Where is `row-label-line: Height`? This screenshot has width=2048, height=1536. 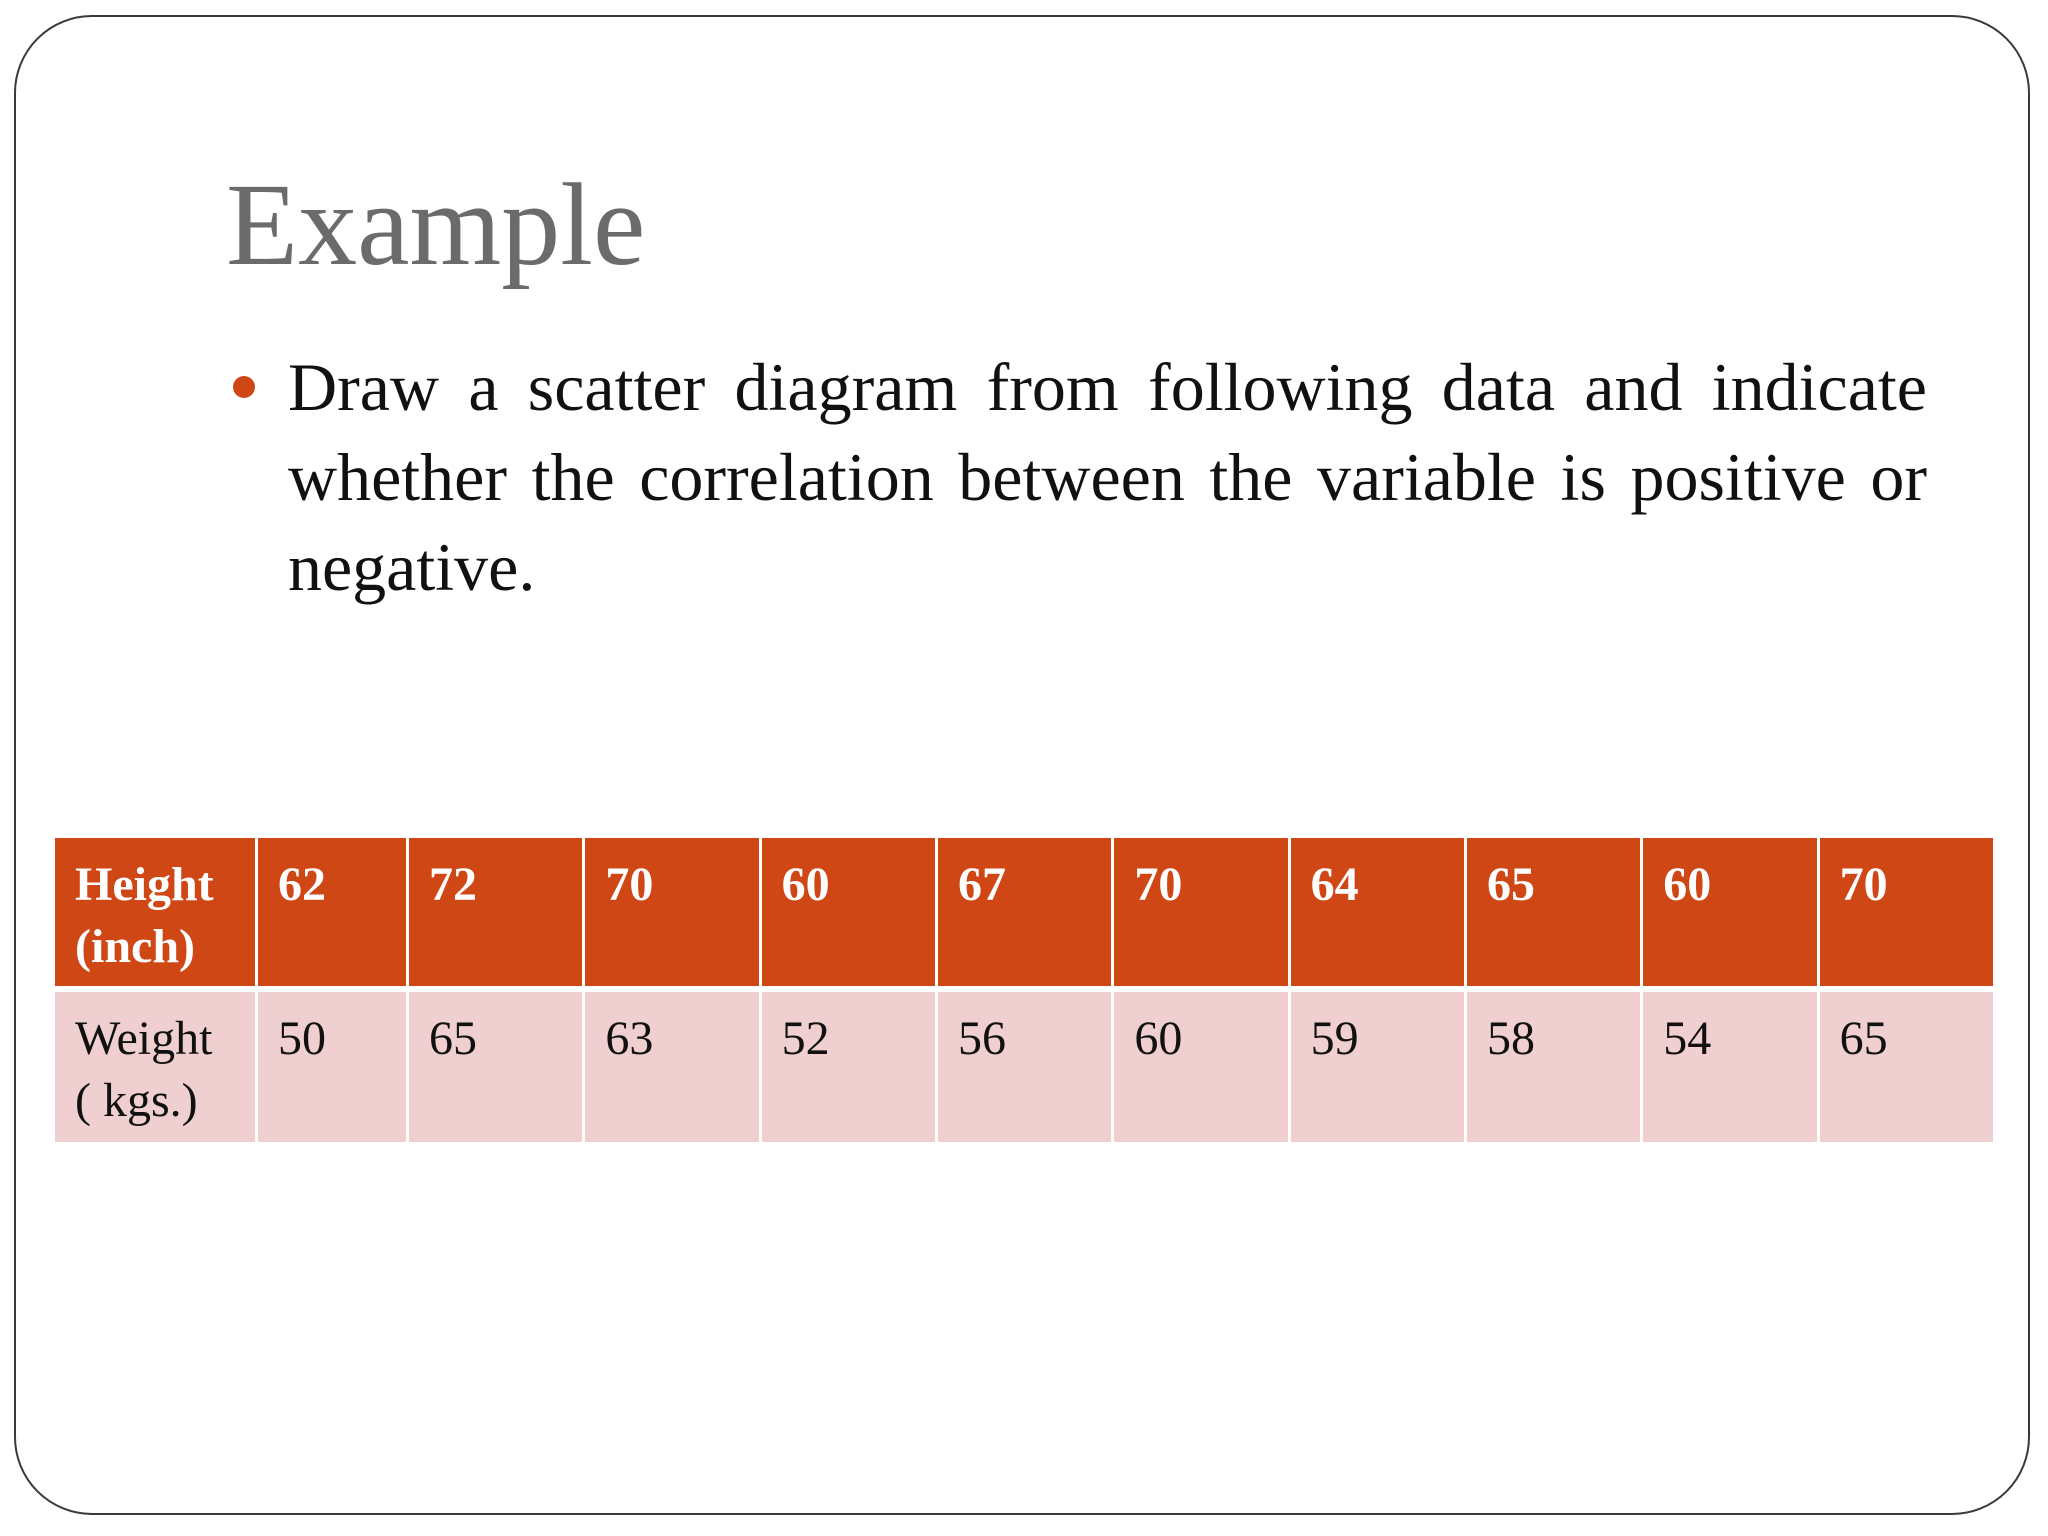
row-label-line: Height is located at coordinates (144, 884).